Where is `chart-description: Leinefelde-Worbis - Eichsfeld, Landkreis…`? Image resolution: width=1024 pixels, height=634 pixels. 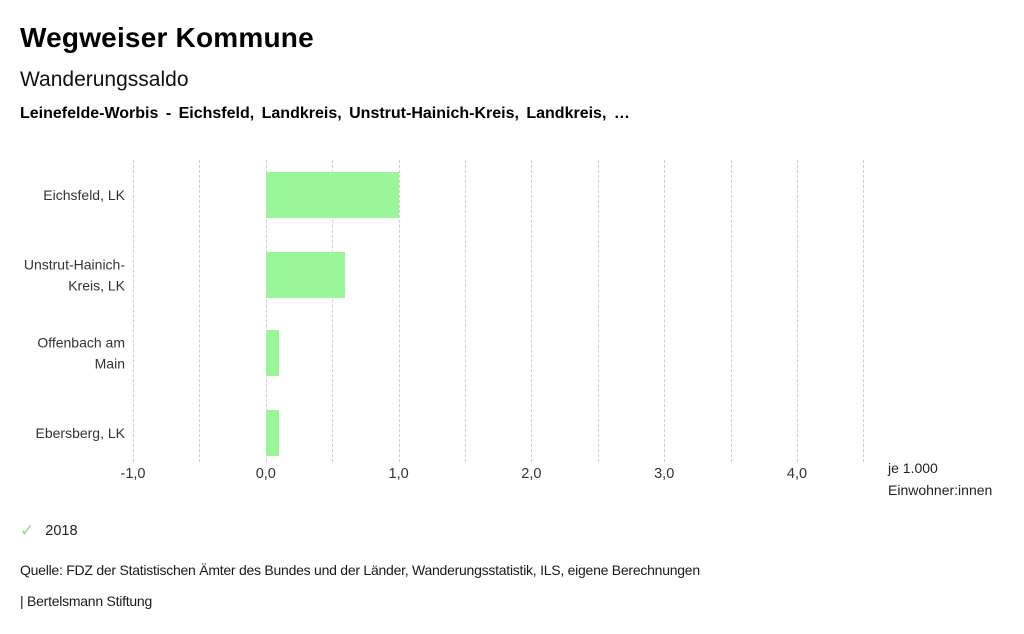
chart-description: Leinefelde-Worbis - Eichsfeld, Landkreis… is located at coordinates (325, 113).